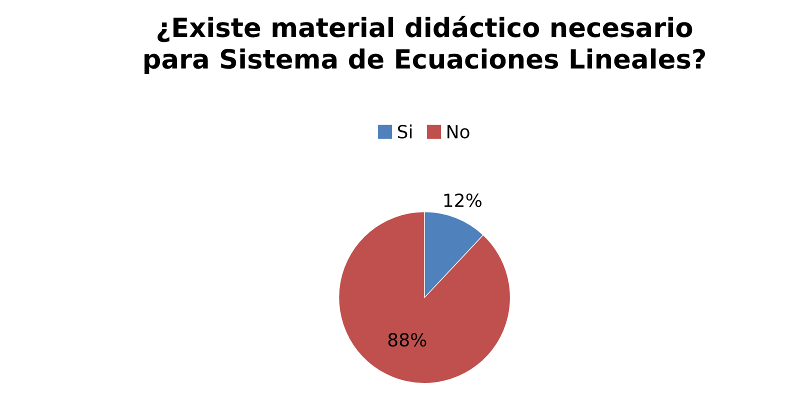 This screenshot has width=801, height=404. What do you see at coordinates (425, 45) in the screenshot?
I see `chart-title: ¿Existe material didáctico necesario para Sistema de Ecuaciones Lineales?` at bounding box center [425, 45].